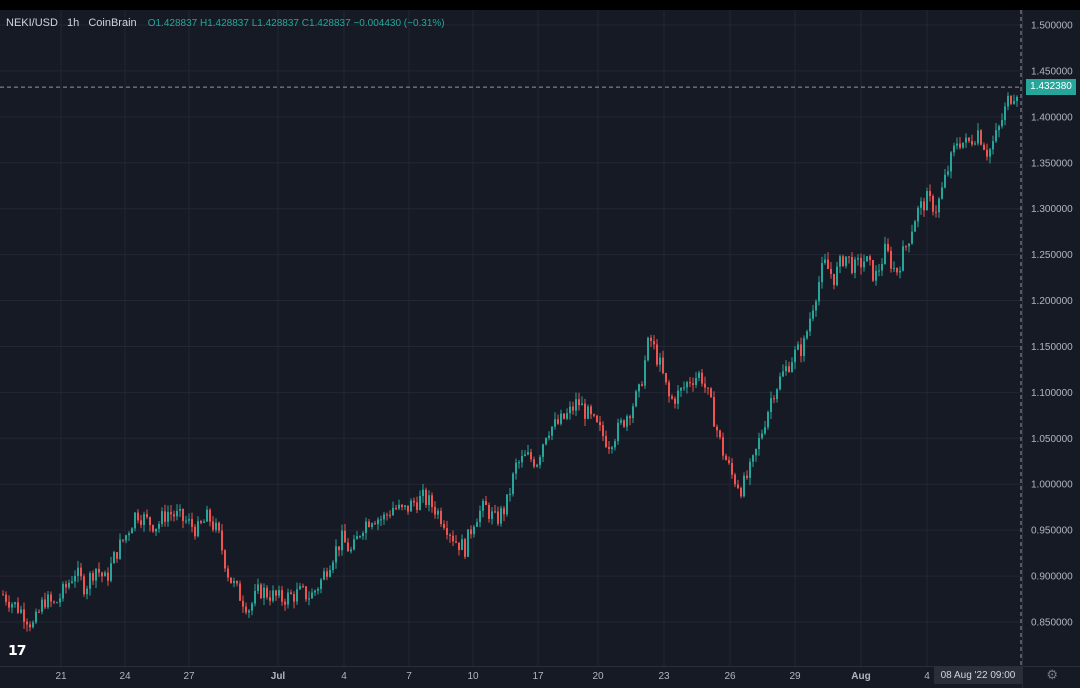 The height and width of the screenshot is (688, 1080). I want to click on x-tick-label: 21, so click(61, 676).